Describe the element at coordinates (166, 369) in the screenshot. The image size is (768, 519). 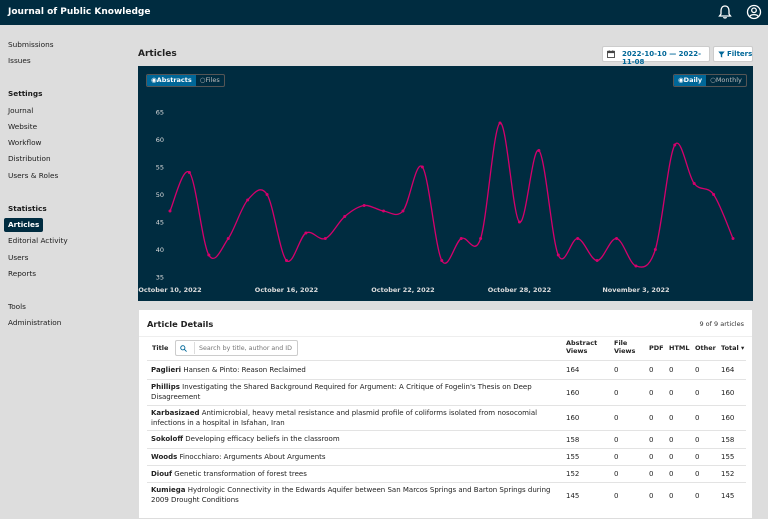
I see `article-author: Paglieri` at that location.